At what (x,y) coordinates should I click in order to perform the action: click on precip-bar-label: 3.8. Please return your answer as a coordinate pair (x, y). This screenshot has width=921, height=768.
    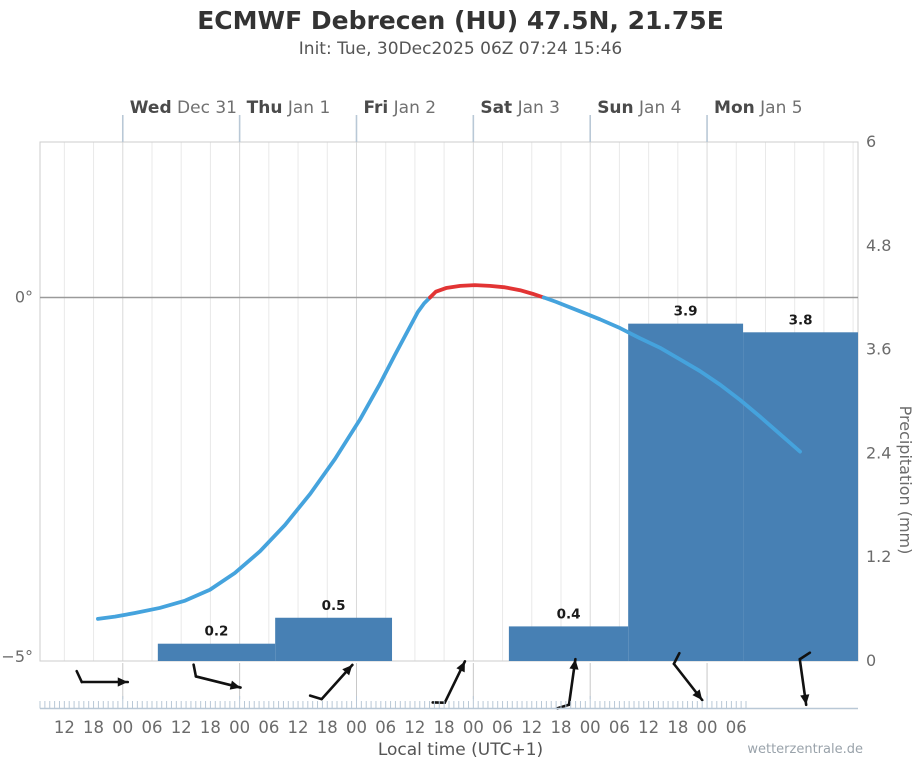
    Looking at the image, I should click on (801, 320).